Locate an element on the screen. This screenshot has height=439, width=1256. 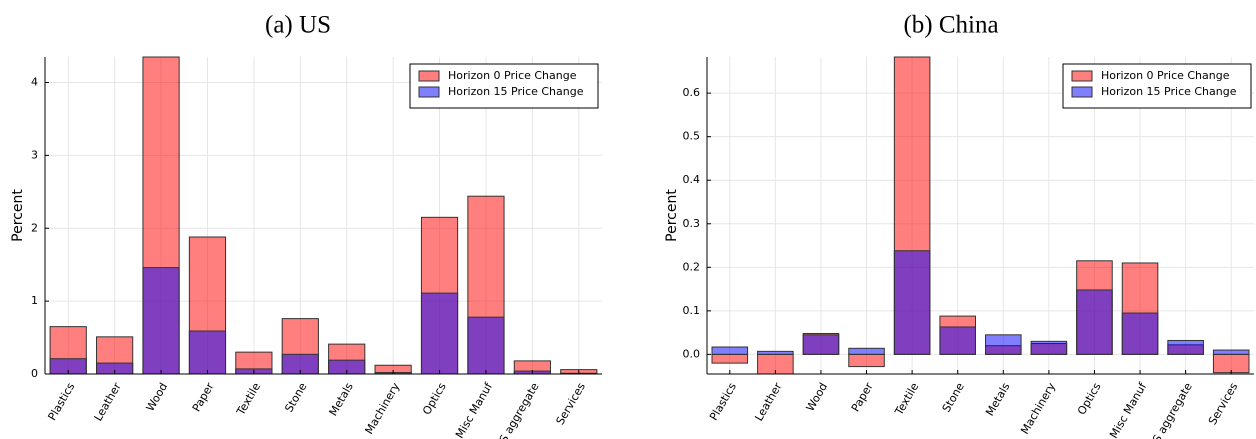
y-tick-label: 0.2 is located at coordinates (692, 266).